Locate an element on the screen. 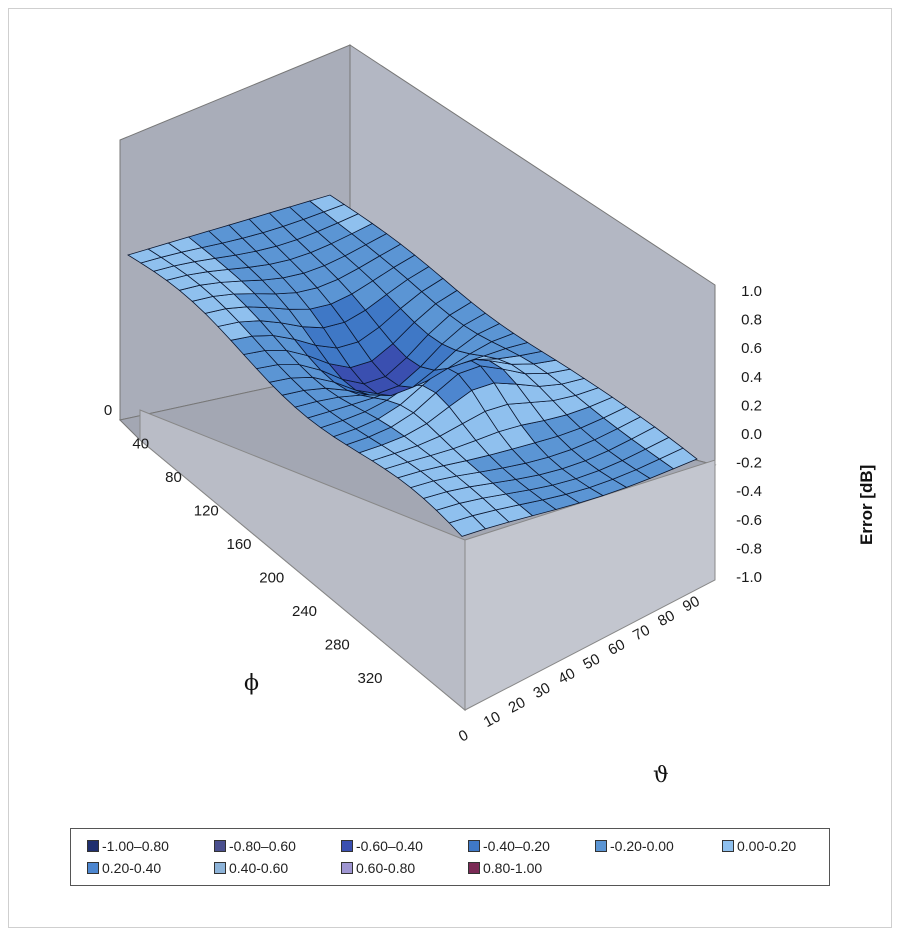 This screenshot has width=901, height=937. legend-label: -0.60–0.40 is located at coordinates (389, 846).